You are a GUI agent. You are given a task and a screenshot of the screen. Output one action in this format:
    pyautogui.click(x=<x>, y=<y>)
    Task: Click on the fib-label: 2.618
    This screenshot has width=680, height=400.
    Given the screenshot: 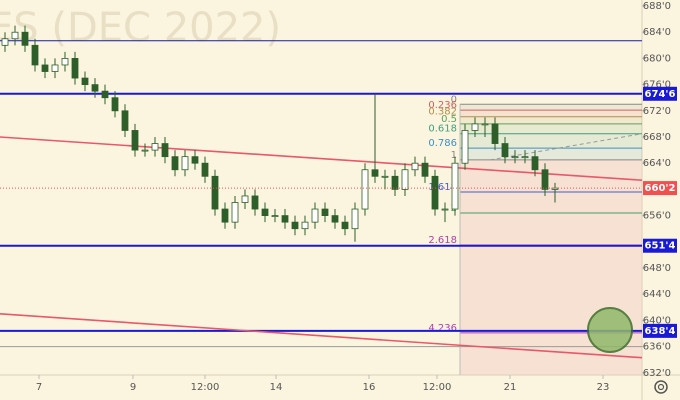 What is the action you would take?
    pyautogui.click(x=442, y=240)
    